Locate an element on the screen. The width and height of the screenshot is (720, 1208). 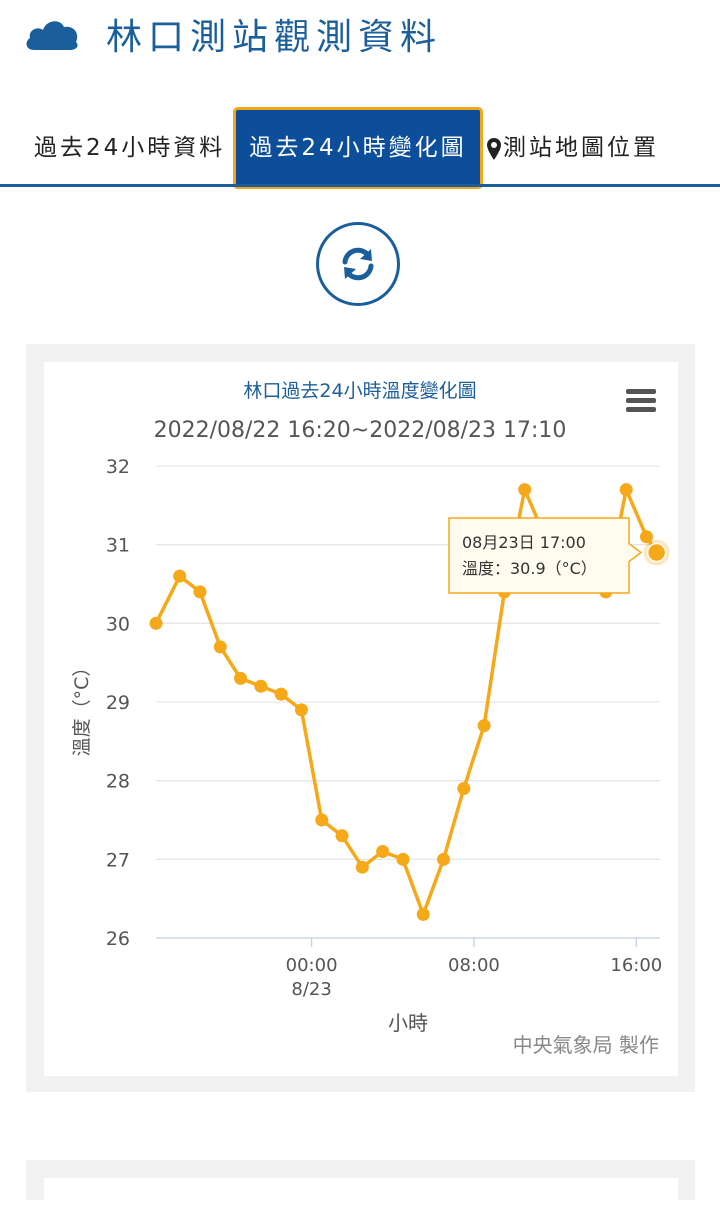
y-axis-ticks: 26 27 28 29 30 31 32 is located at coordinates (118, 703).